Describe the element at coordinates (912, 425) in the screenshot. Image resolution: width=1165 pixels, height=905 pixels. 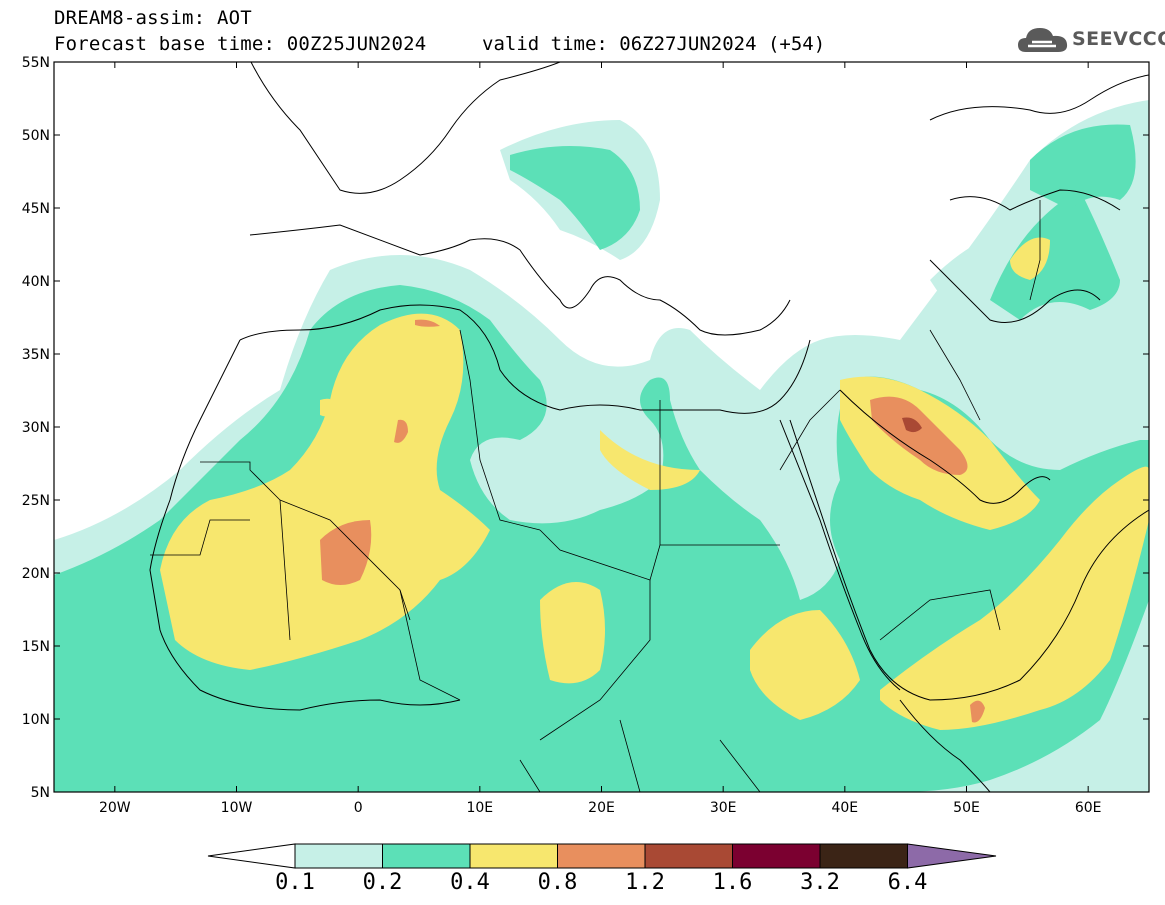
I see `aot-level-1.2` at that location.